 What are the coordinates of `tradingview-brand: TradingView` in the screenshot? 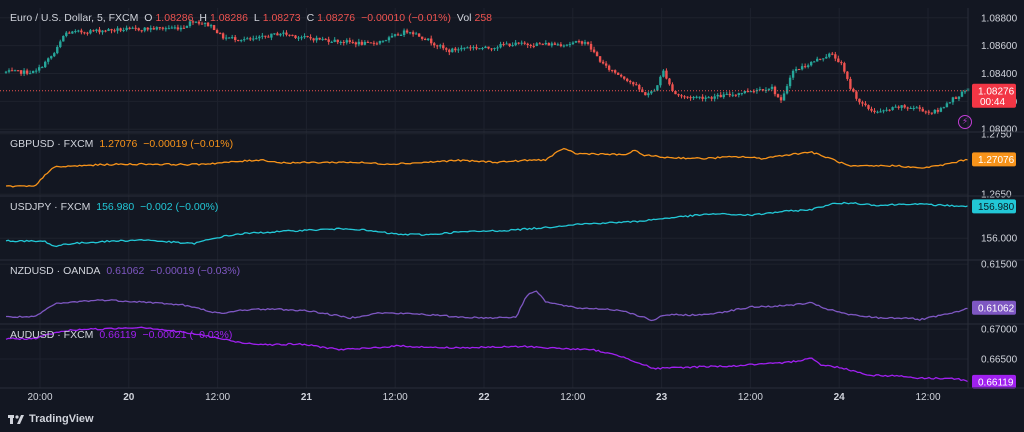 It's located at (51, 419).